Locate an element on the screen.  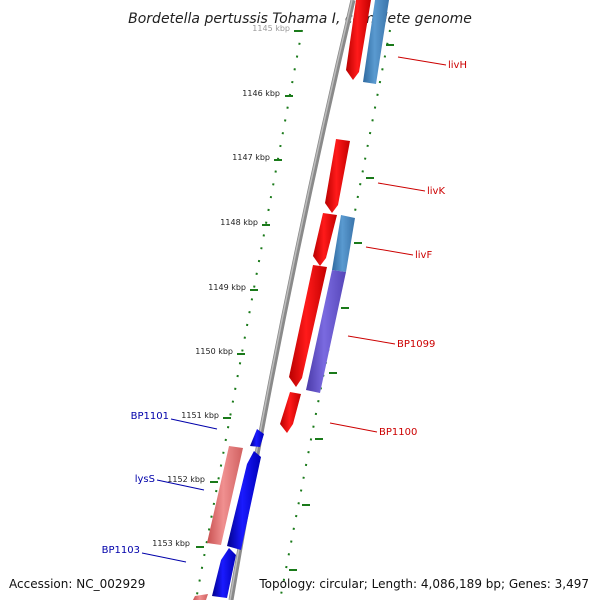
tick-label: 1149 kbp is located at coordinates (227, 287).